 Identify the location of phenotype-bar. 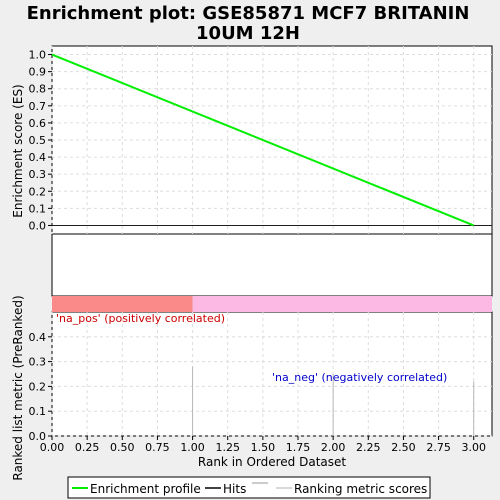
(272, 304).